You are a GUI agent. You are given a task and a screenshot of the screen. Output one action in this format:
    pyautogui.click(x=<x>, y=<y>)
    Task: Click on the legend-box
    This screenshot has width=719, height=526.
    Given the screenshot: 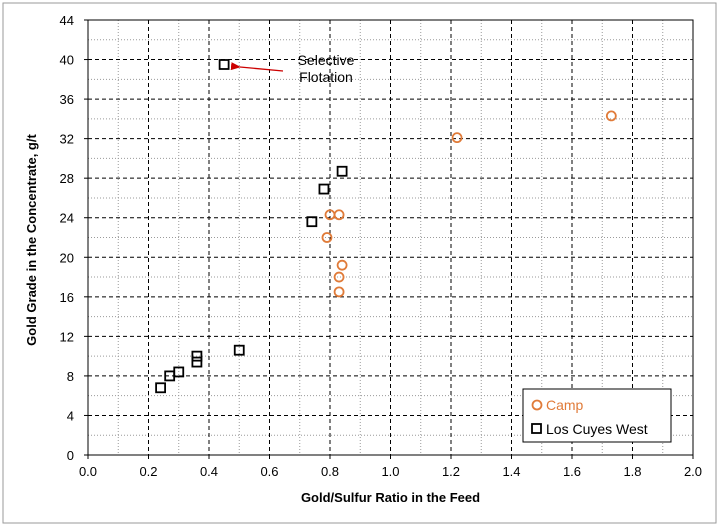 What is the action you would take?
    pyautogui.click(x=597, y=415)
    